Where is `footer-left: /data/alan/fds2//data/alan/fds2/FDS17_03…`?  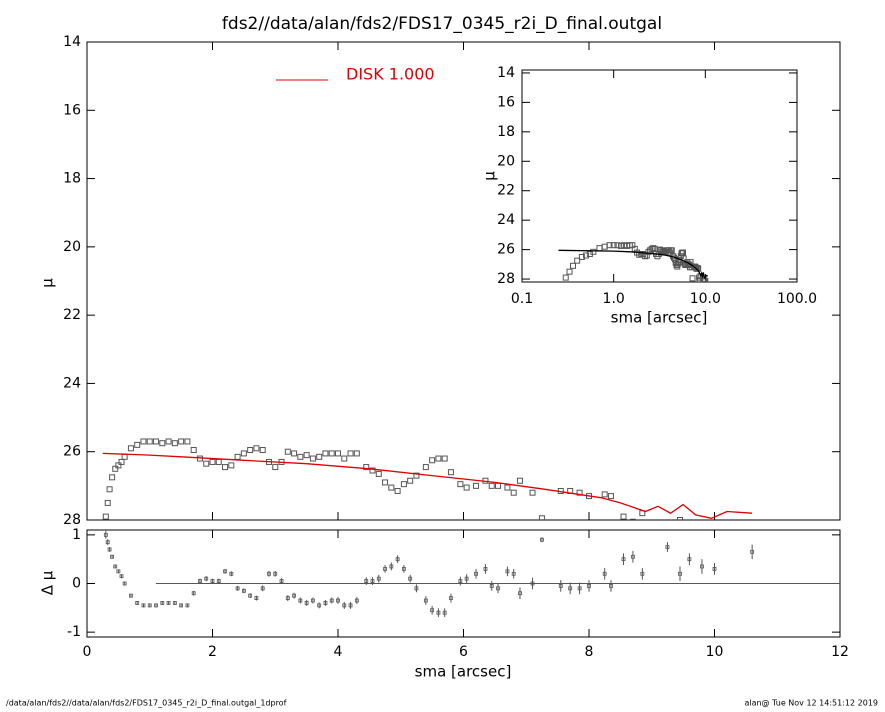 footer-left: /data/alan/fds2//data/alan/fds2/FDS17_03… is located at coordinates (146, 703).